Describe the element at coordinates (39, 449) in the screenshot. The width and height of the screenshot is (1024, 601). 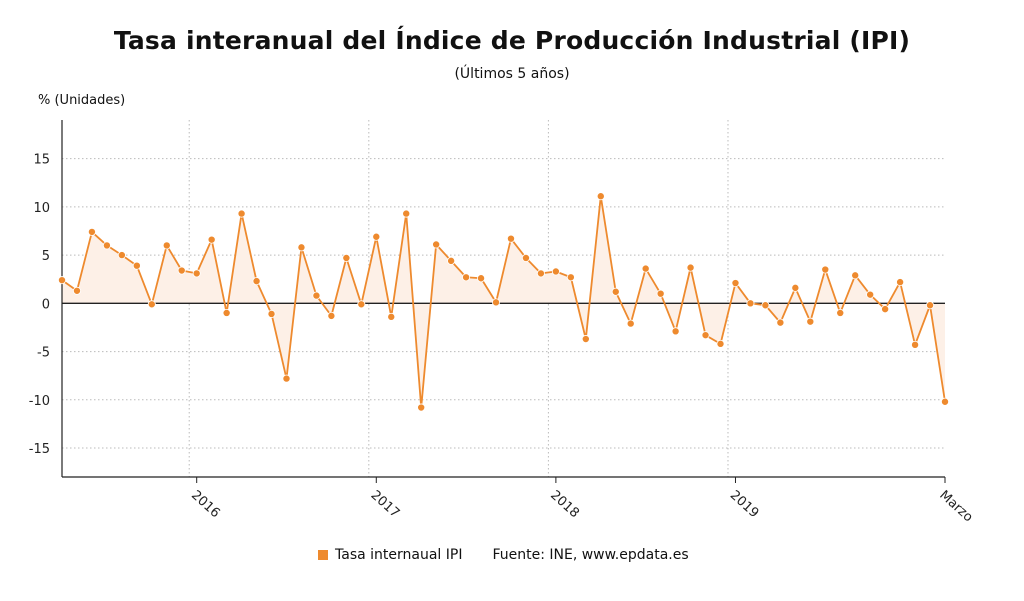
I see `y-tick-label: -15` at that location.